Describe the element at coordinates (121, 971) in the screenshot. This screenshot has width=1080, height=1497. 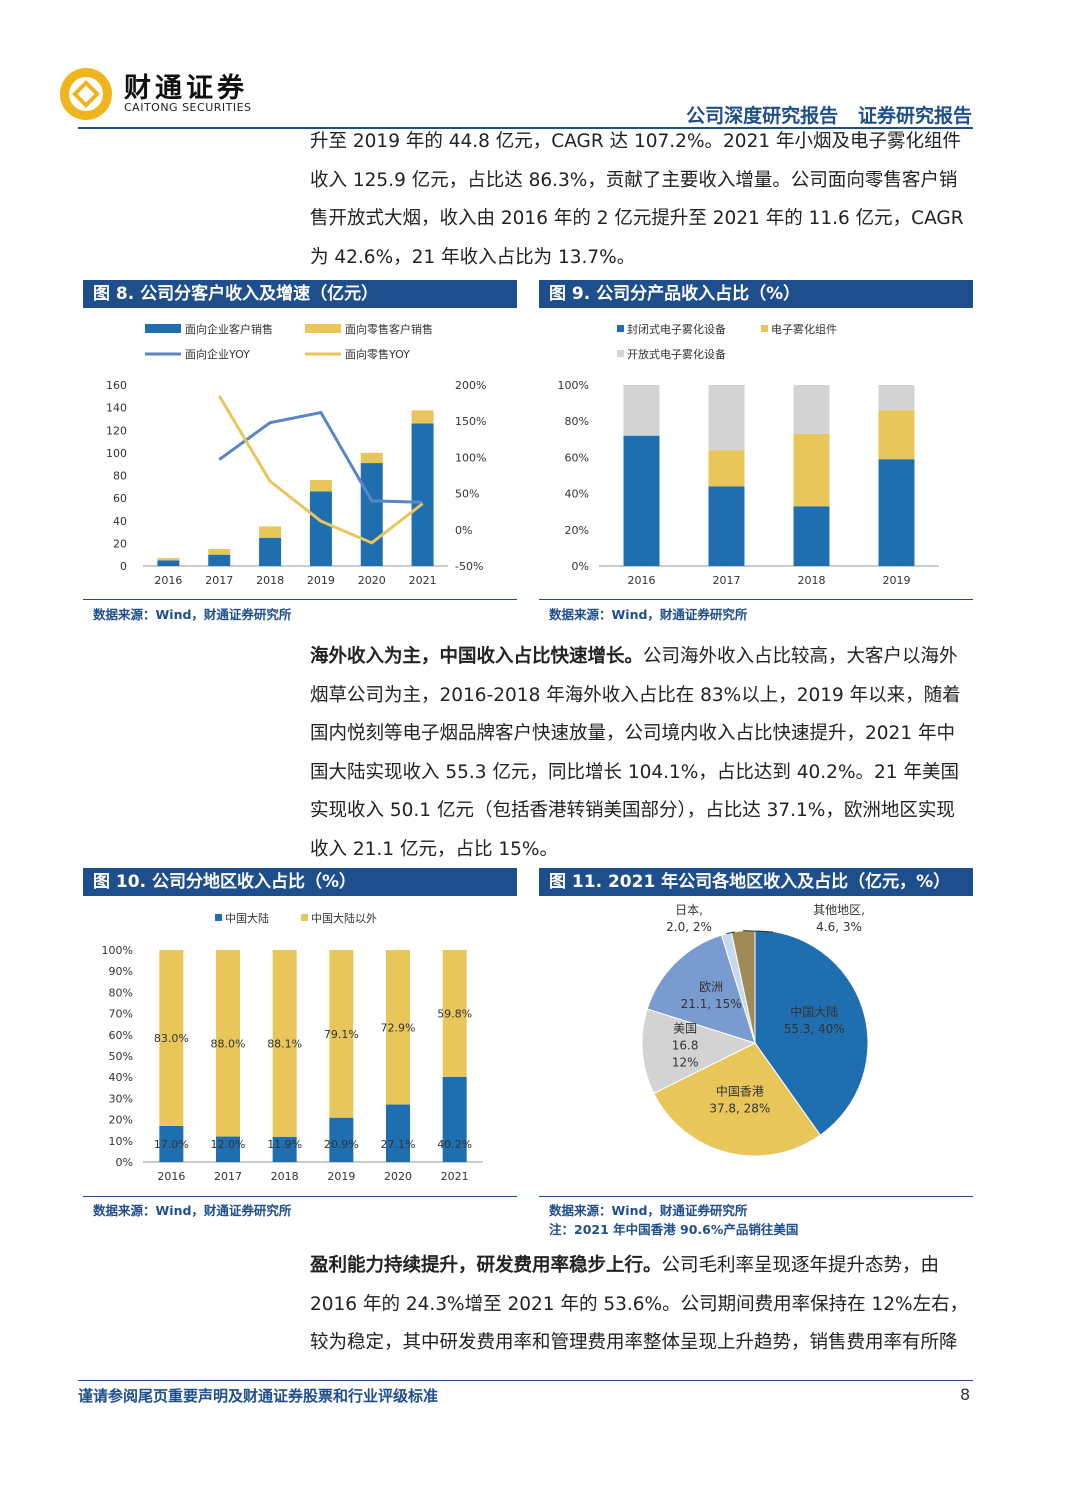
I see `y-tick-label: 90%` at that location.